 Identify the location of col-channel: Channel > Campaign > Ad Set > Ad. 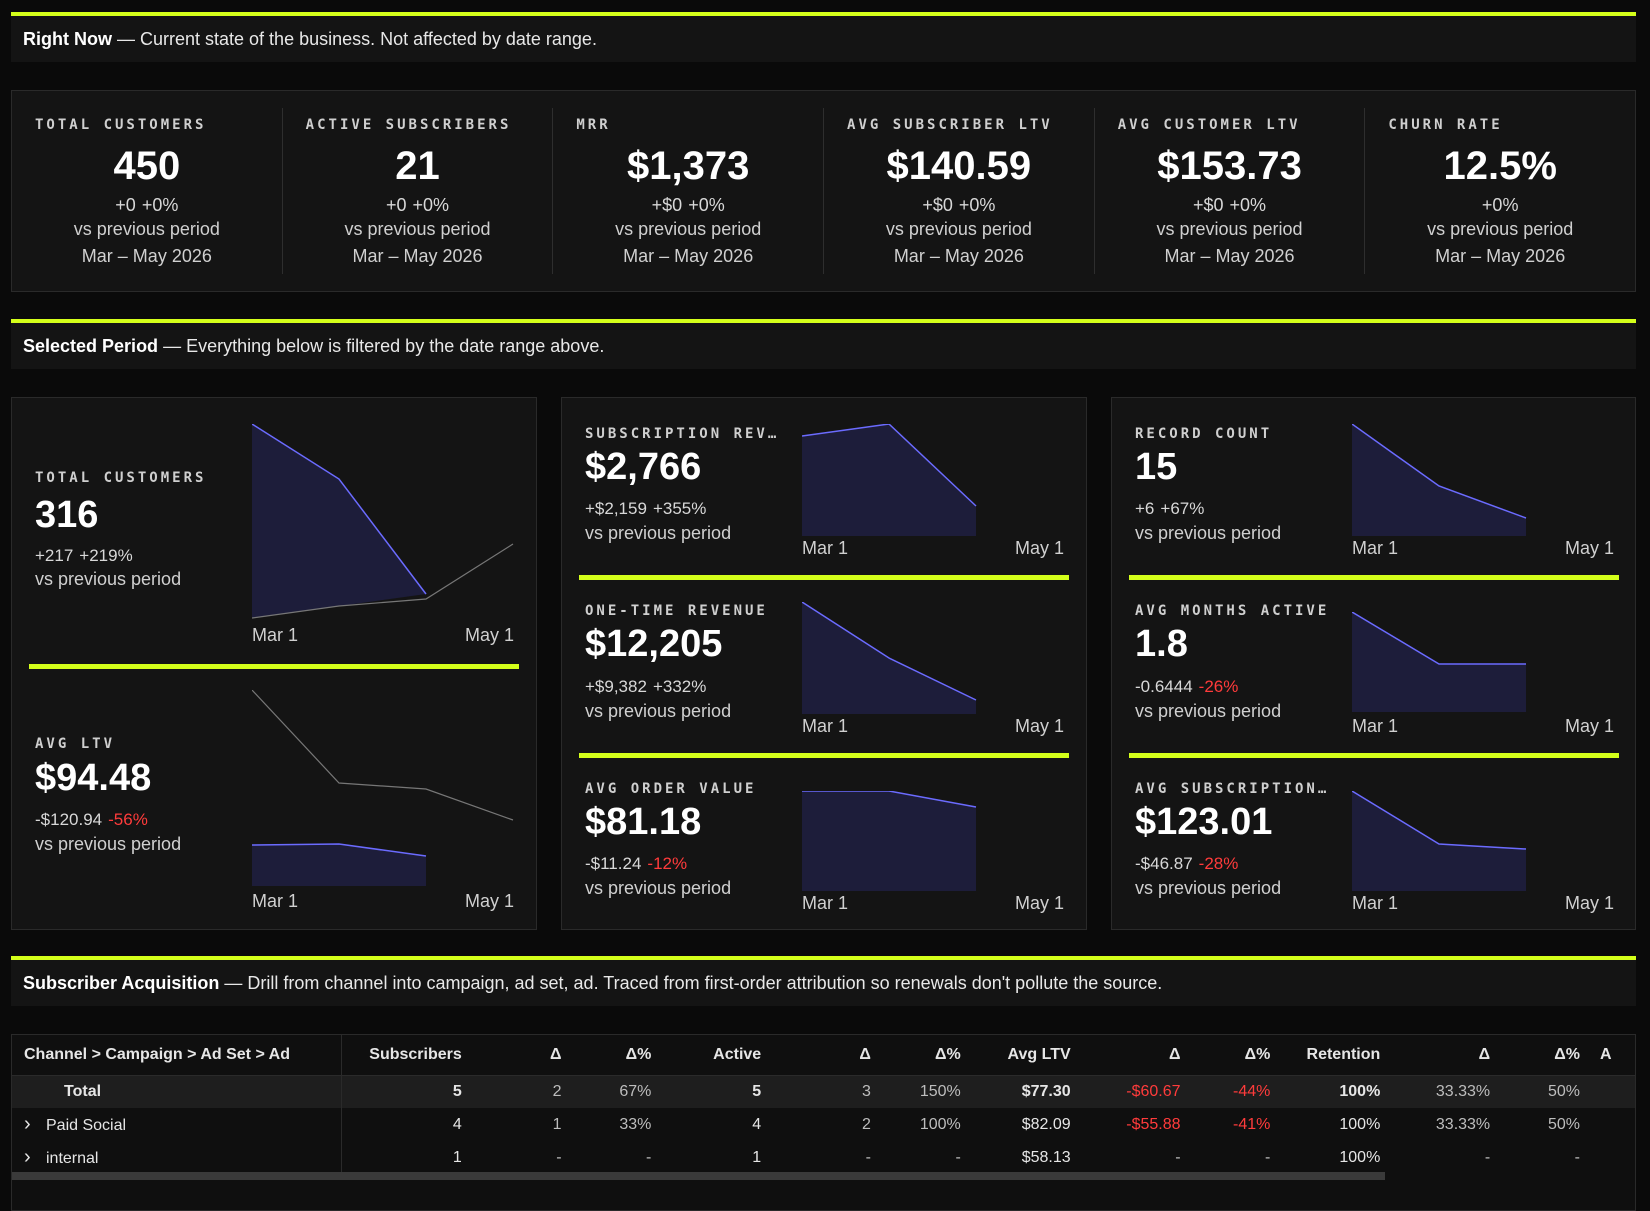
(177, 1055).